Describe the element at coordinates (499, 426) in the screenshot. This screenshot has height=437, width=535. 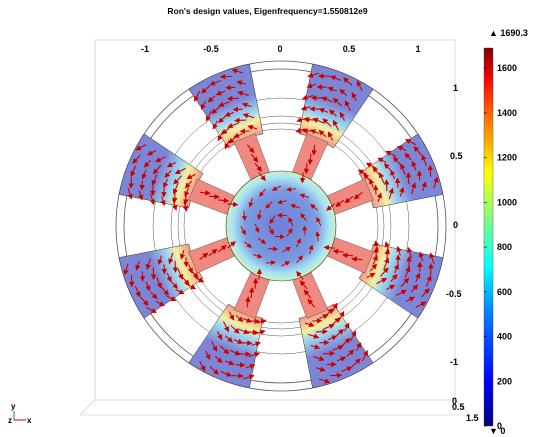
I see `colorbar-tick-label: 0` at that location.